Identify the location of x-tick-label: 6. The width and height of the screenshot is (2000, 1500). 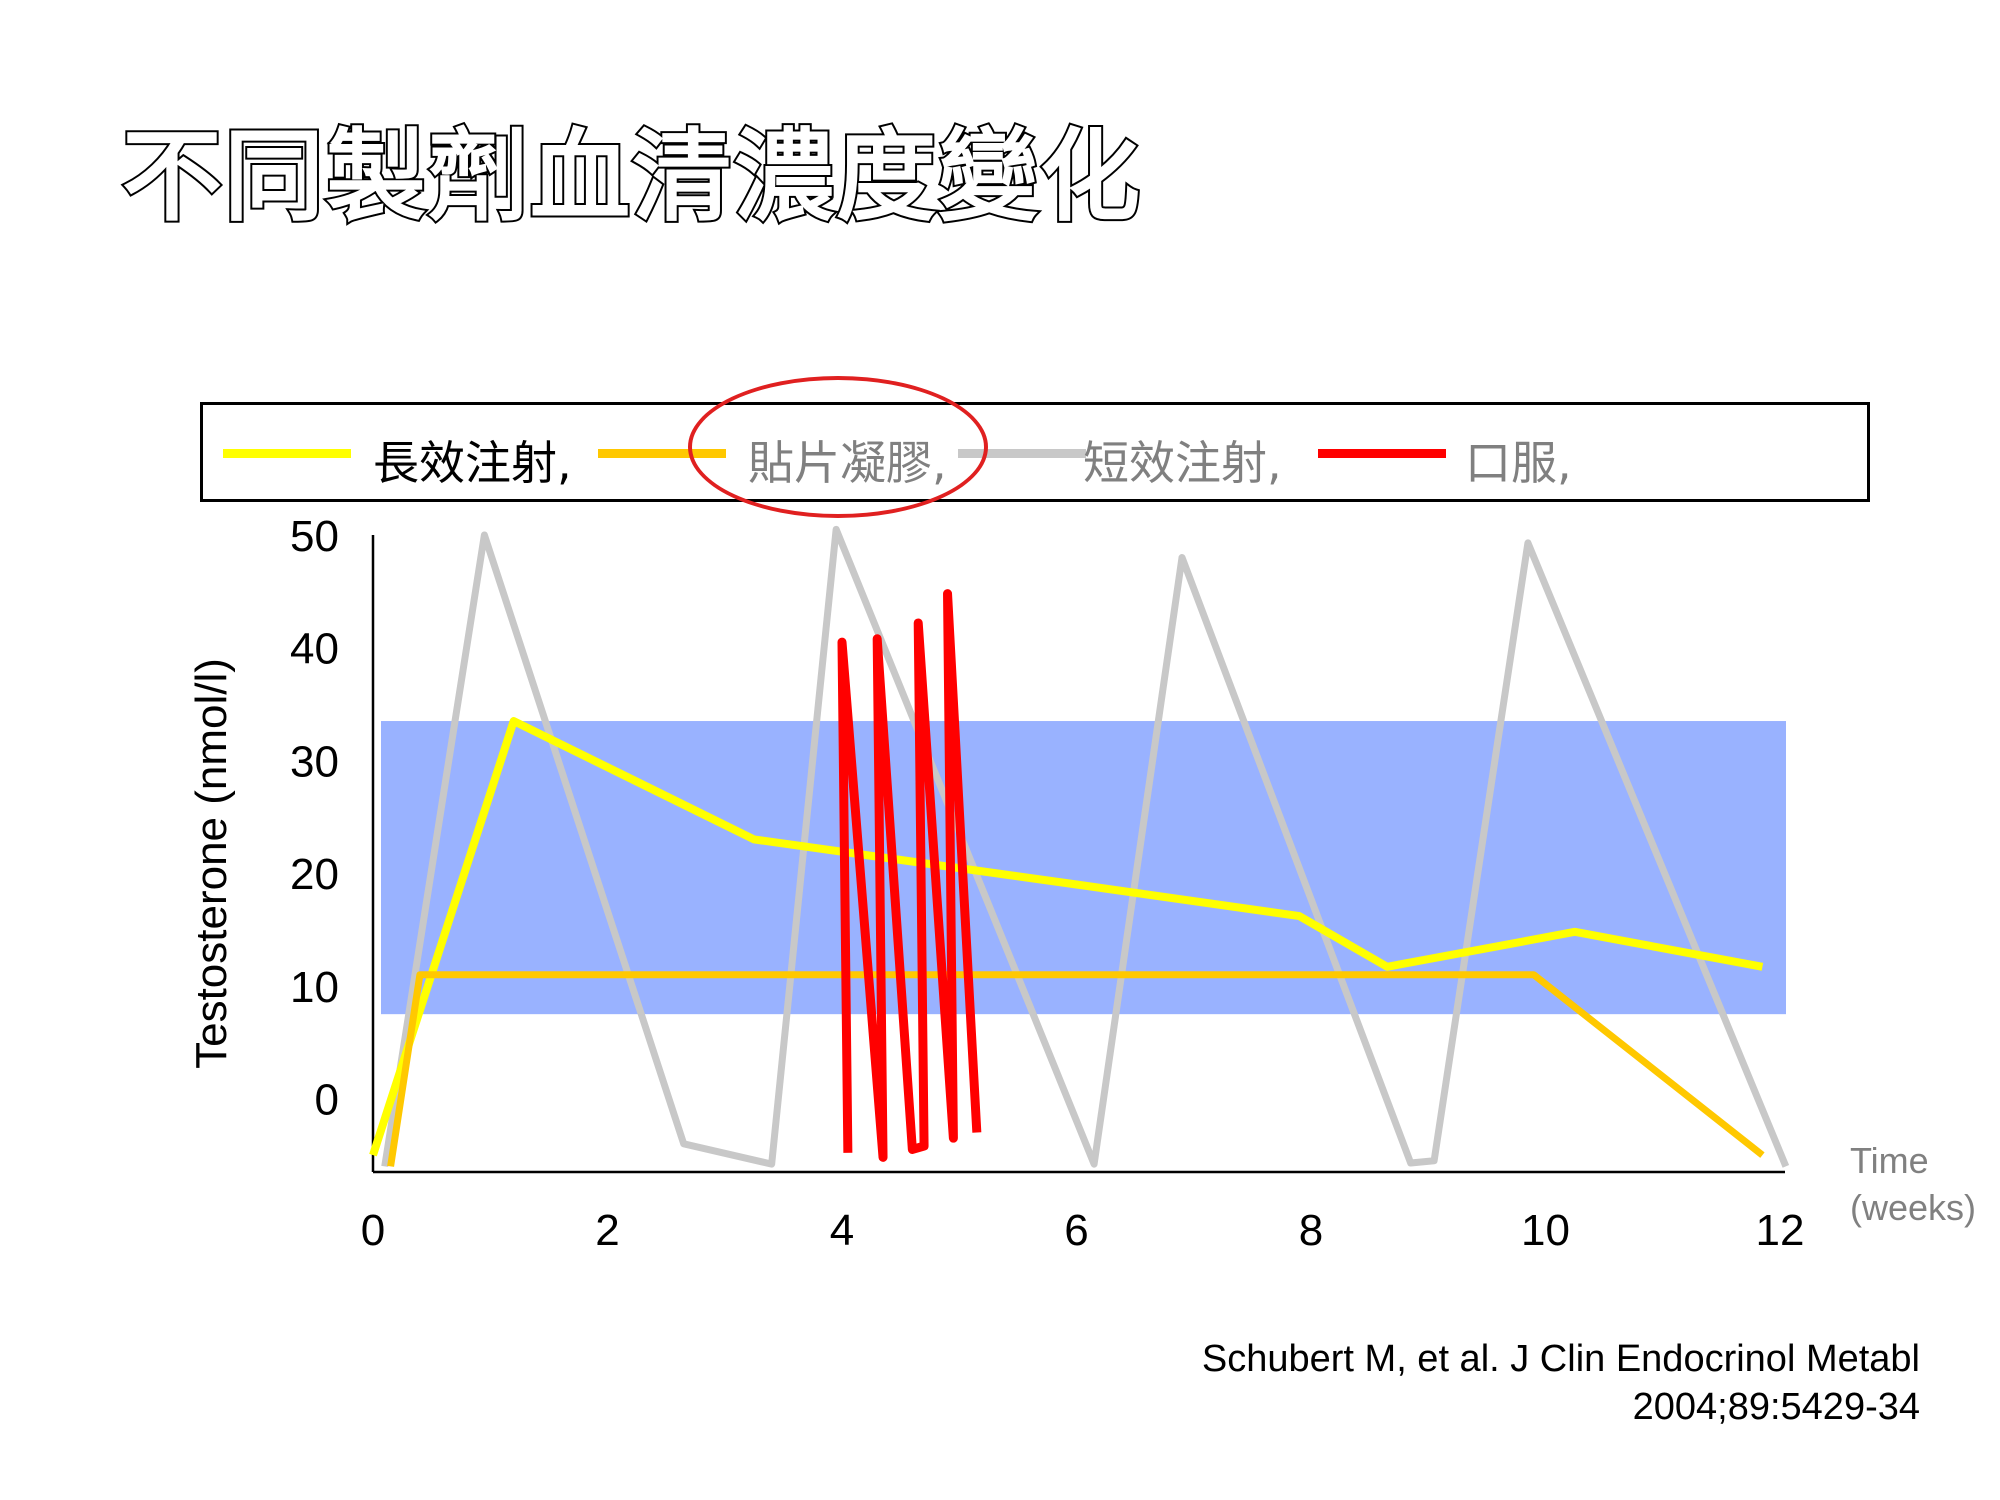
(1076, 1230).